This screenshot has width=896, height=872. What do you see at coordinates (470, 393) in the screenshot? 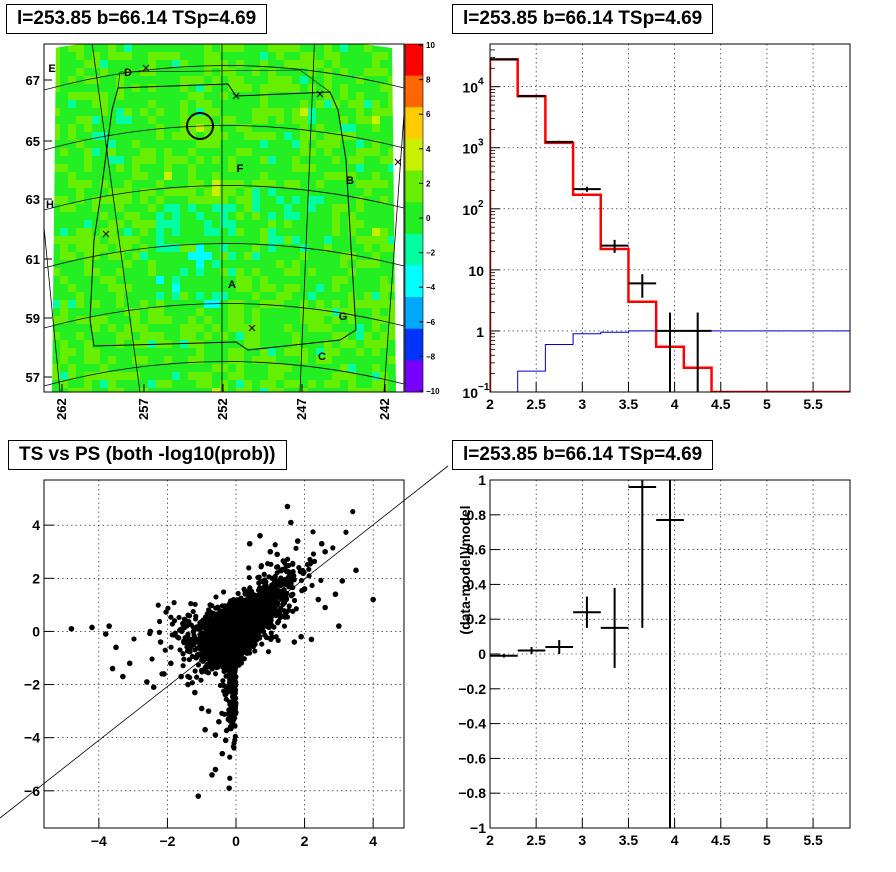
I see `spectrum-y-tick-label: 10` at bounding box center [470, 393].